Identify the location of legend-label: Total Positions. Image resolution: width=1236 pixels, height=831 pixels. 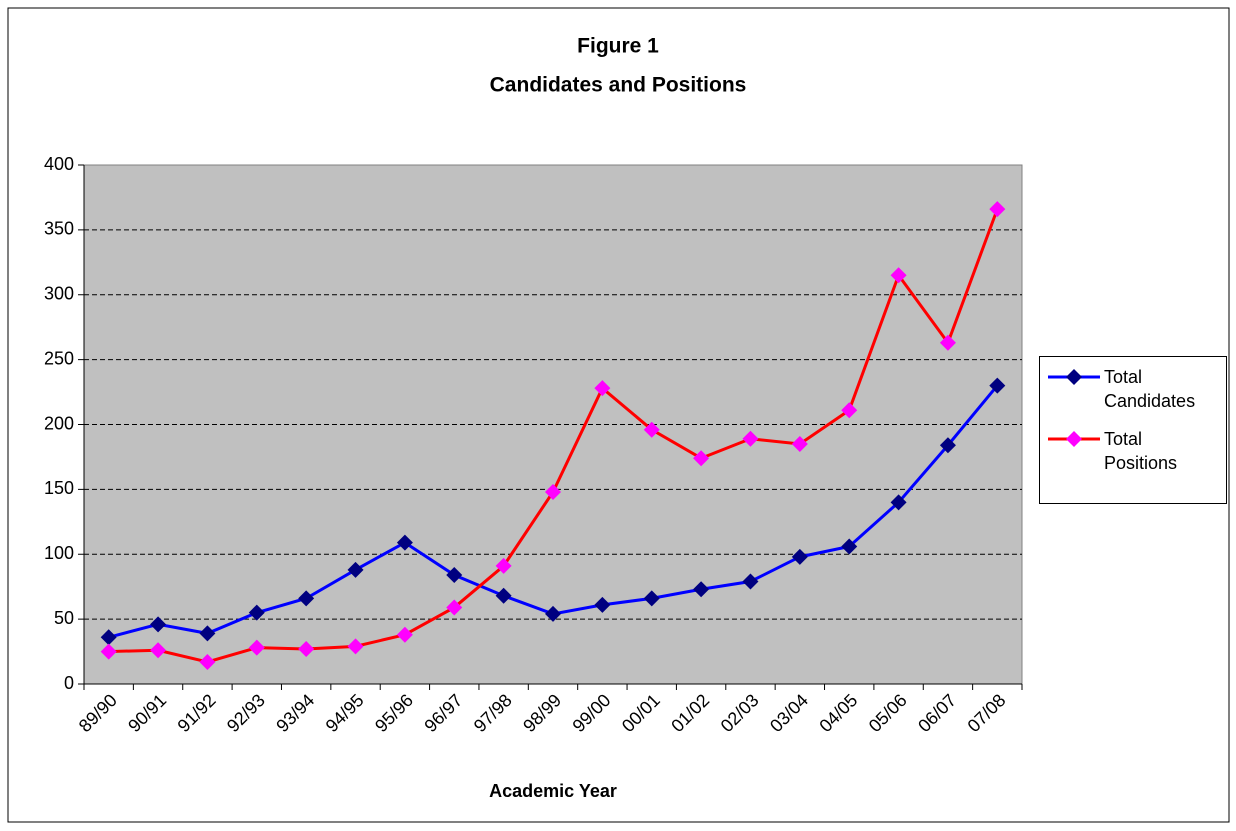
(1141, 451).